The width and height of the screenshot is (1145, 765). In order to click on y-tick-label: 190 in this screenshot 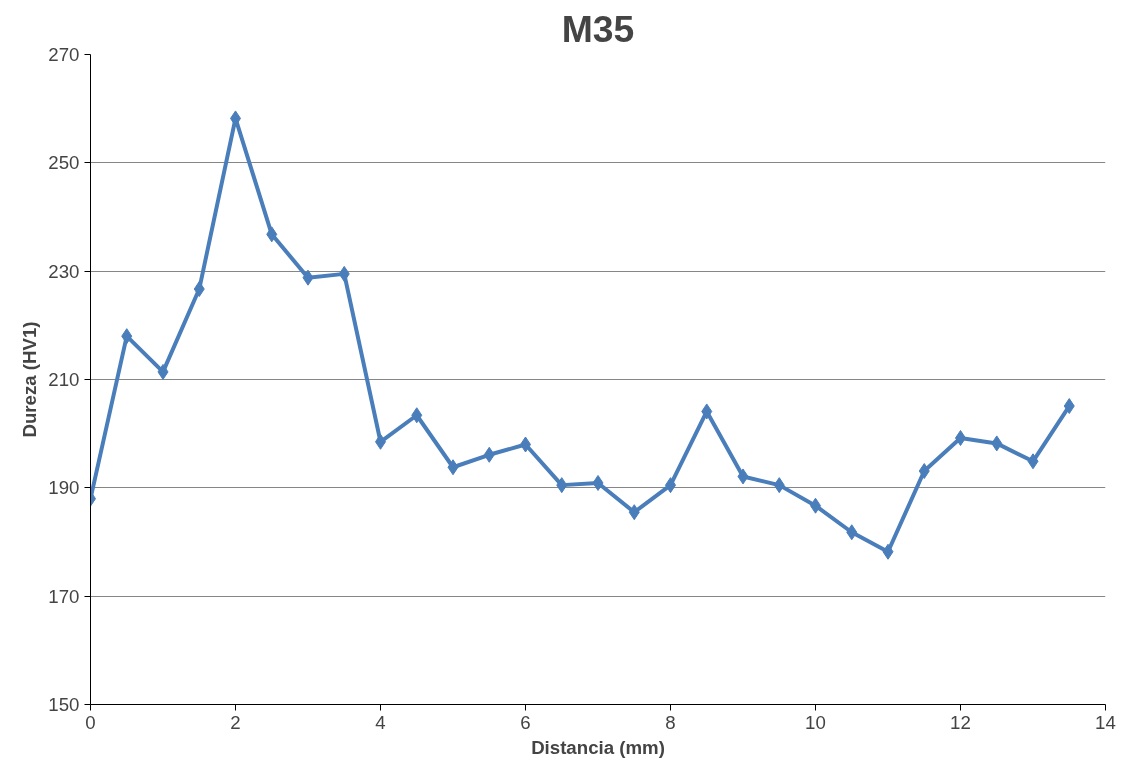, I will do `click(64, 488)`.